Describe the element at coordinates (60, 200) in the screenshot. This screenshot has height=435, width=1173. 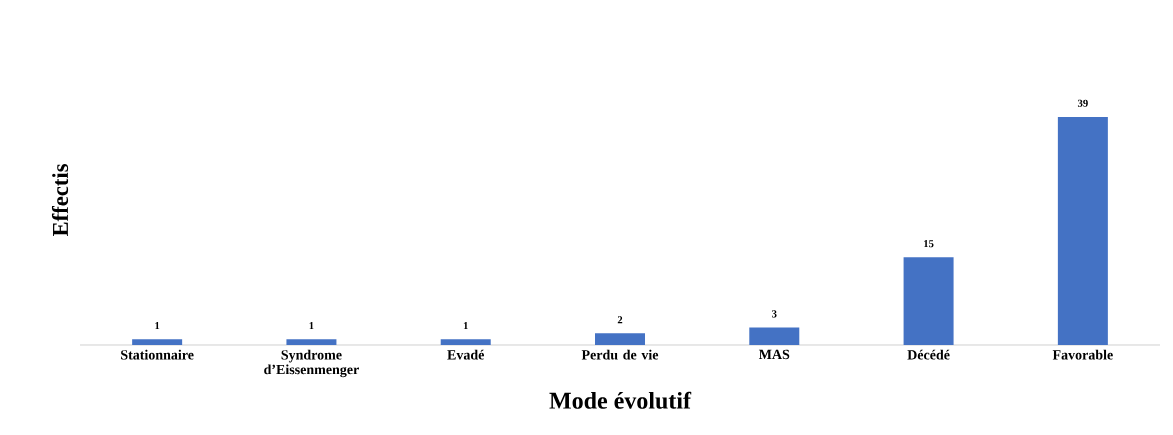
I see `y-axis-title: Effectis` at that location.